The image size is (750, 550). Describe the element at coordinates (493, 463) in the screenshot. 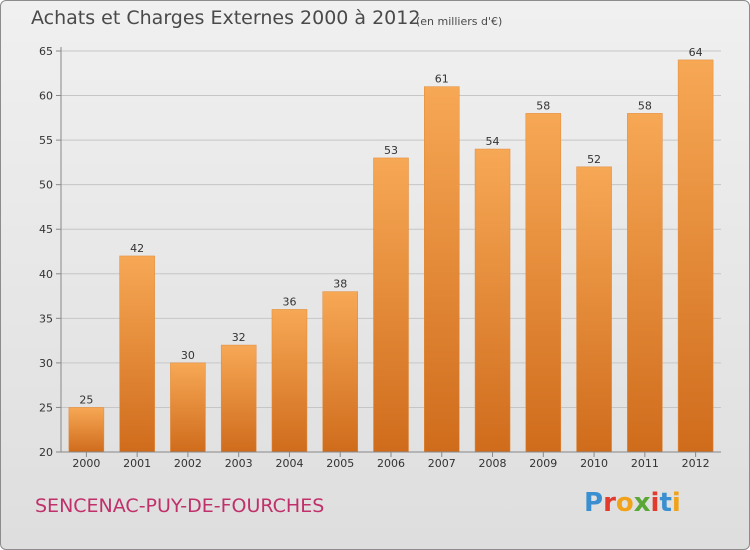

I see `x-tick-label: 2008` at that location.